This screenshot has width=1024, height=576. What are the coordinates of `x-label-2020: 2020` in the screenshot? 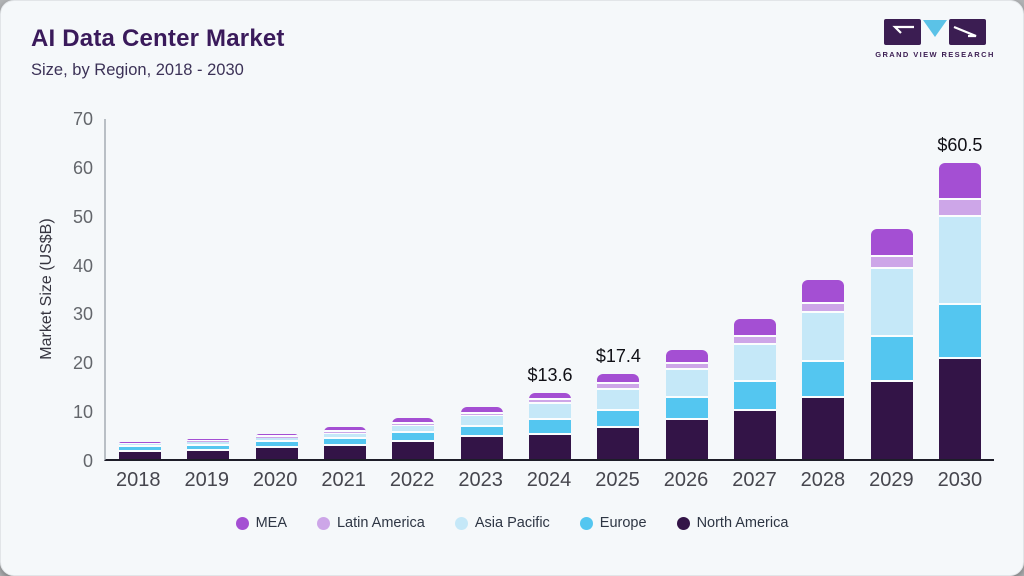 It's located at (275, 480).